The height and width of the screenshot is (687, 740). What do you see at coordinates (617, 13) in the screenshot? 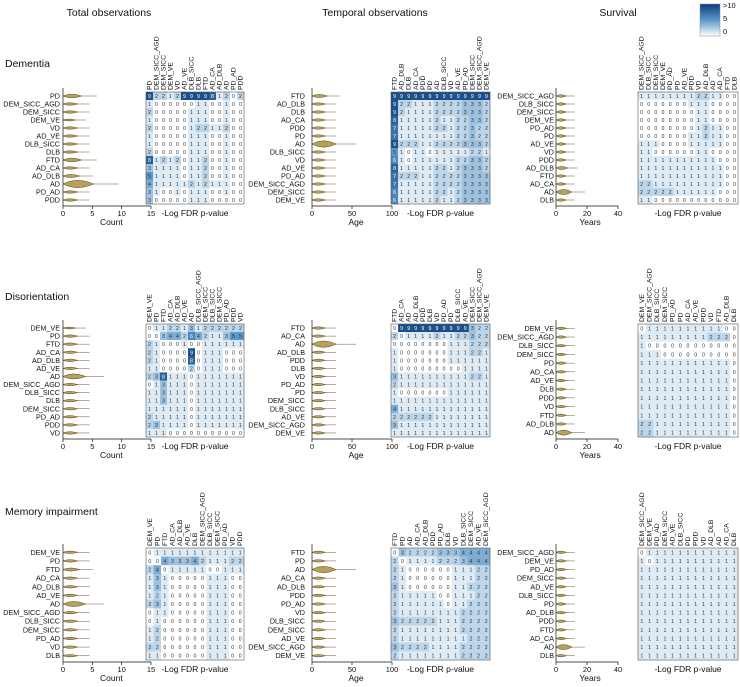
I see `column-title: Survival` at bounding box center [617, 13].